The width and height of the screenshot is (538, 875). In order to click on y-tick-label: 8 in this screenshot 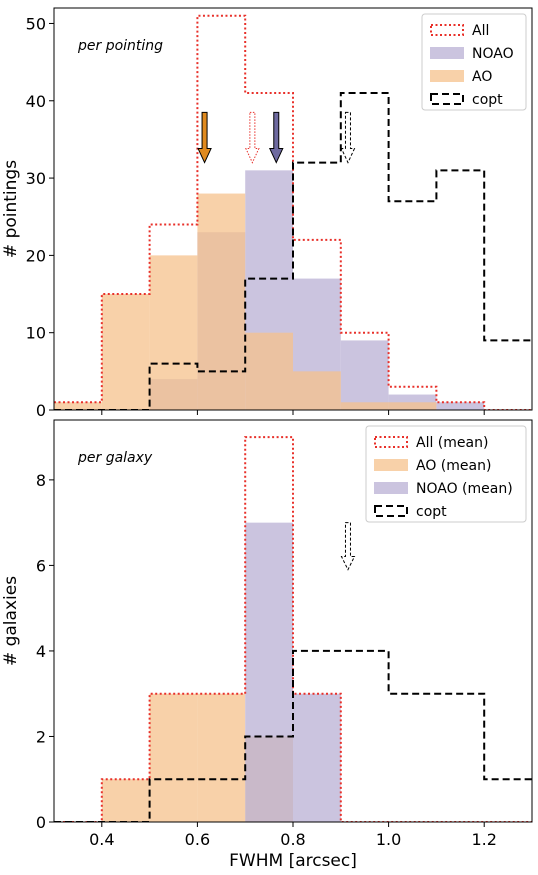, I will do `click(41, 480)`.